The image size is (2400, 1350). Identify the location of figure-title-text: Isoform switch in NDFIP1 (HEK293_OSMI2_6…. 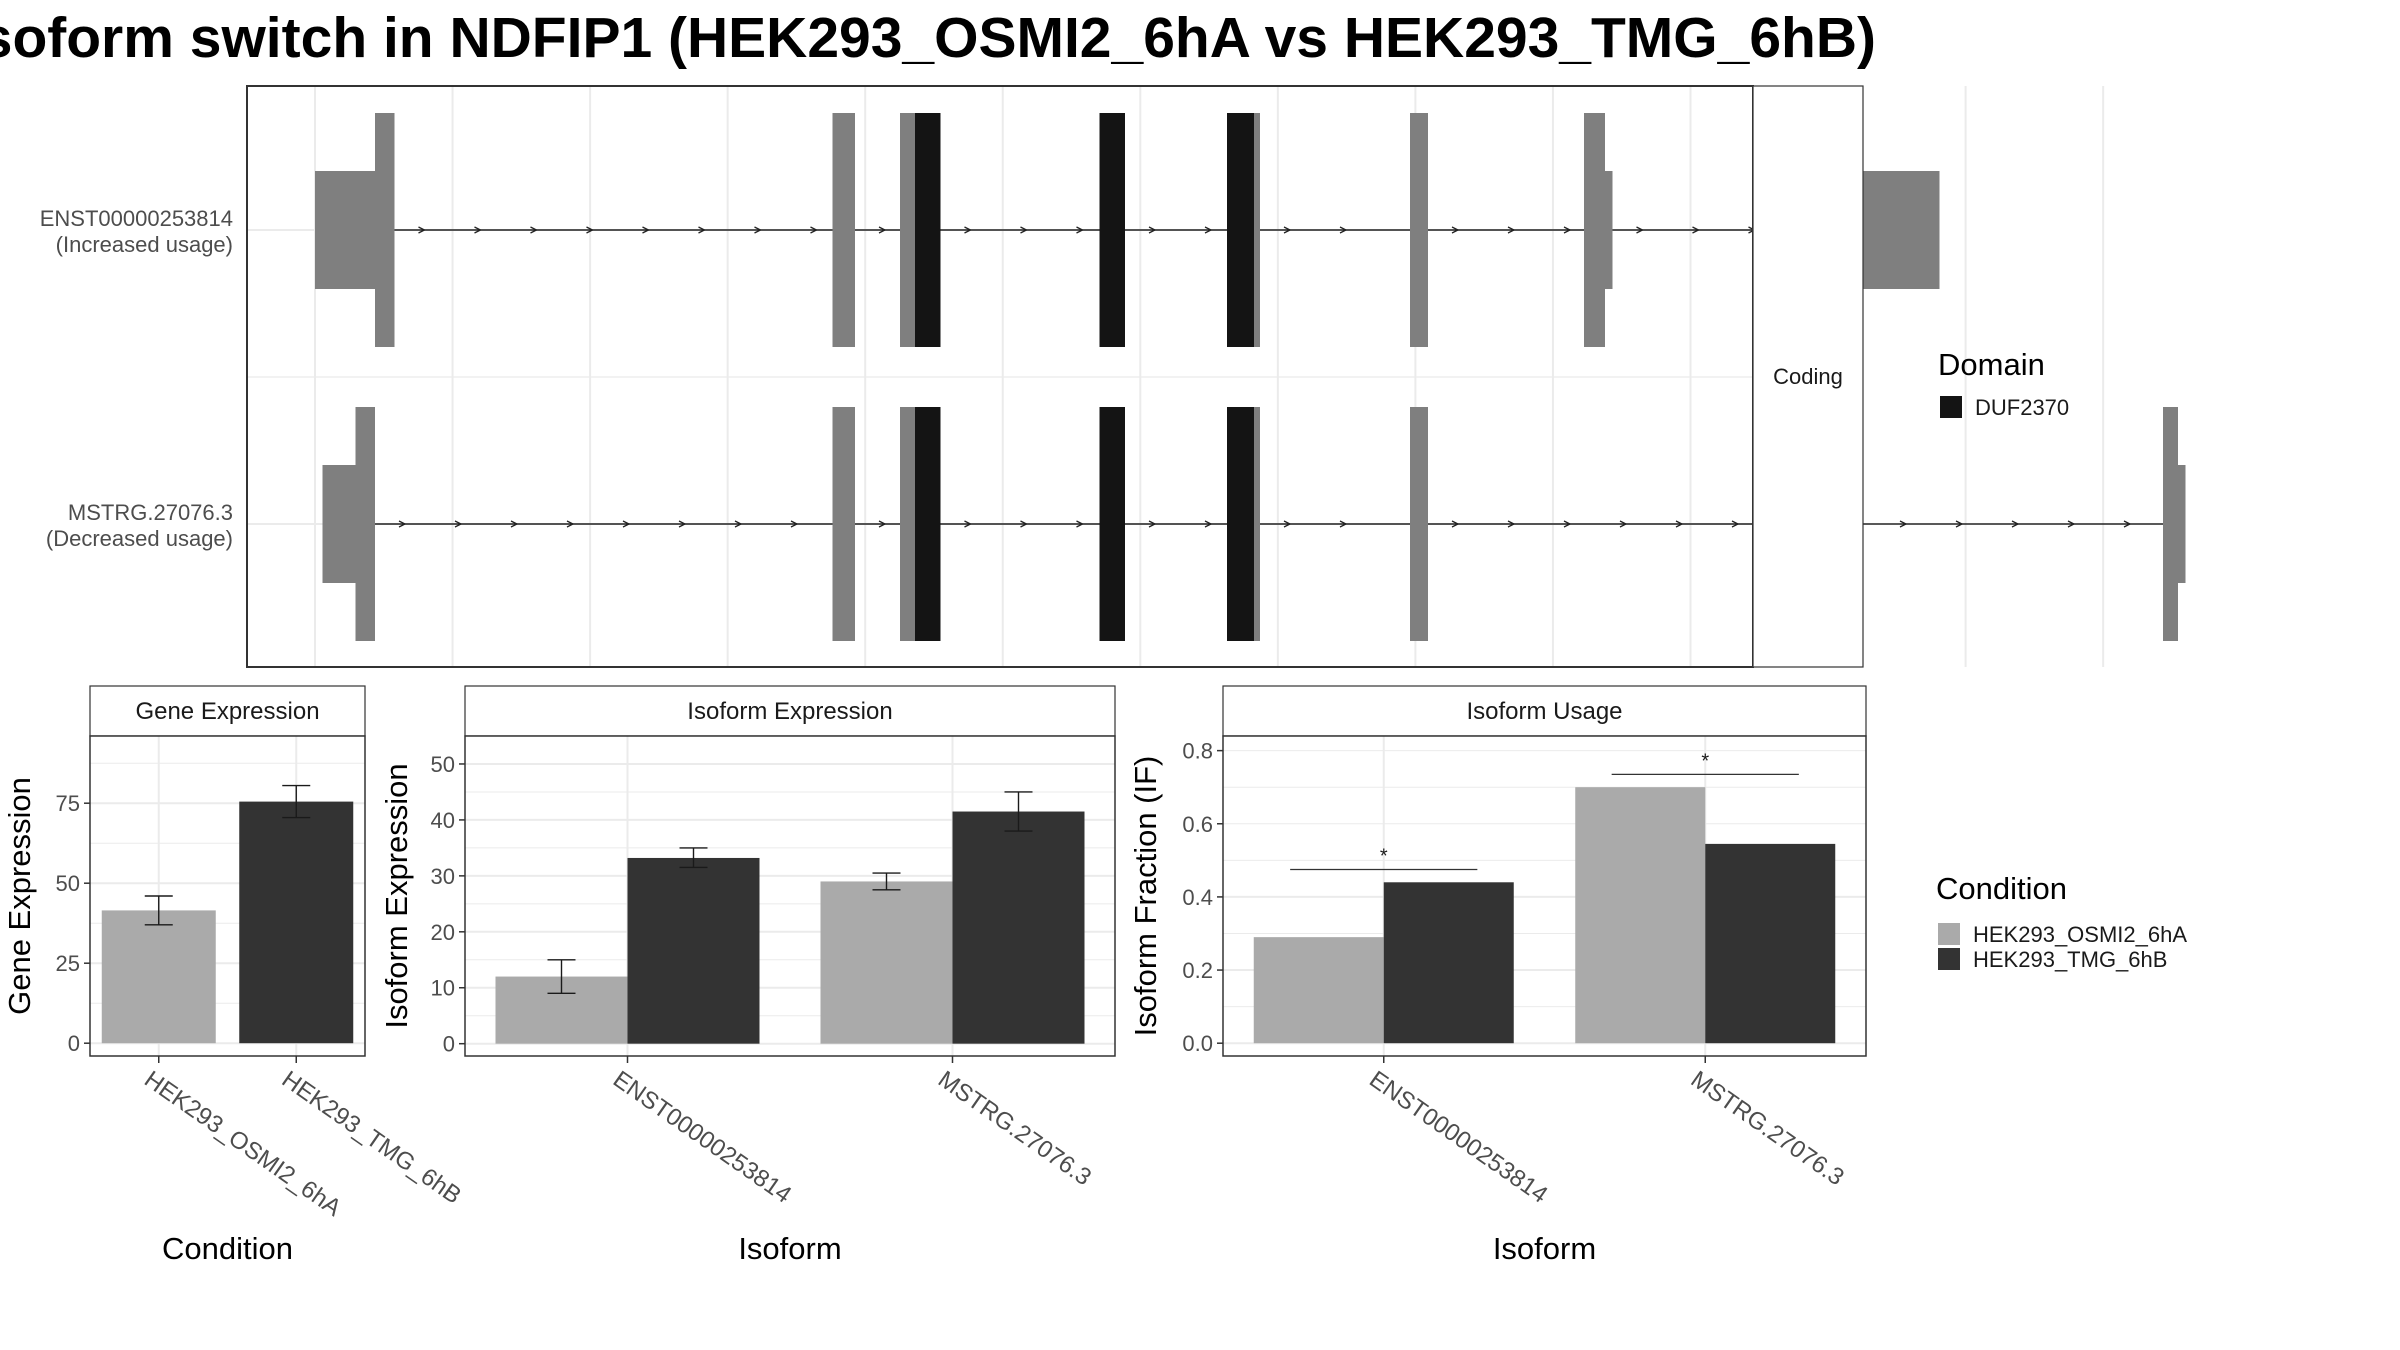
(938, 38).